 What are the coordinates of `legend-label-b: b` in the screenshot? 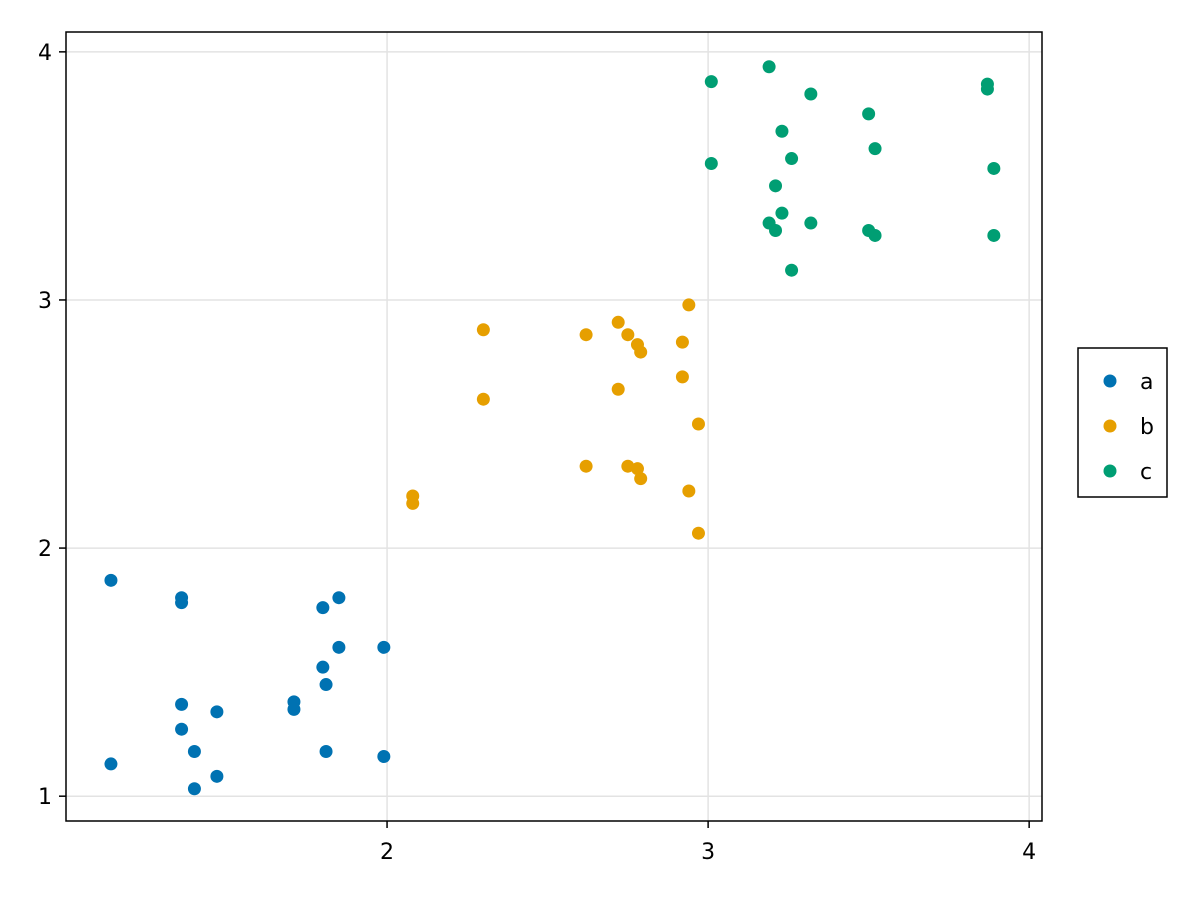 It's located at (1147, 427).